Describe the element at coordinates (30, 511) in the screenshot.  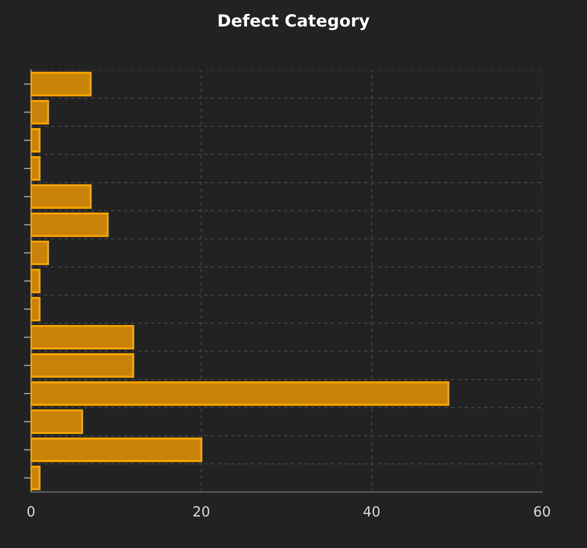
I see `x-tick-label: 0` at that location.